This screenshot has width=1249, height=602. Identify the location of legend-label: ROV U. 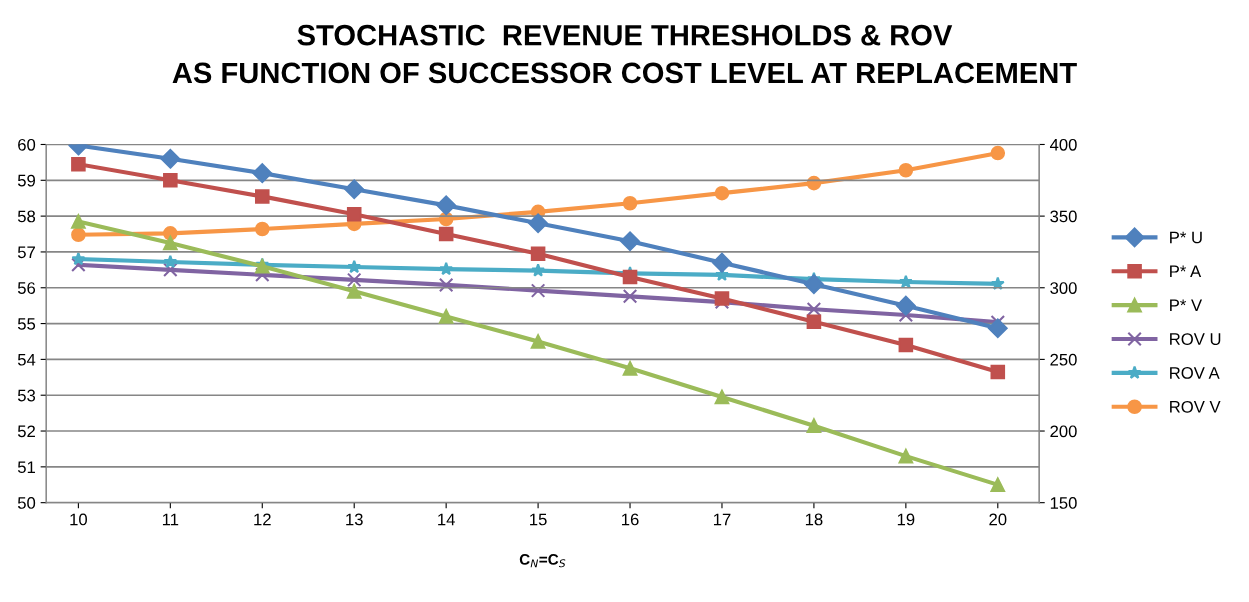
(1195, 339).